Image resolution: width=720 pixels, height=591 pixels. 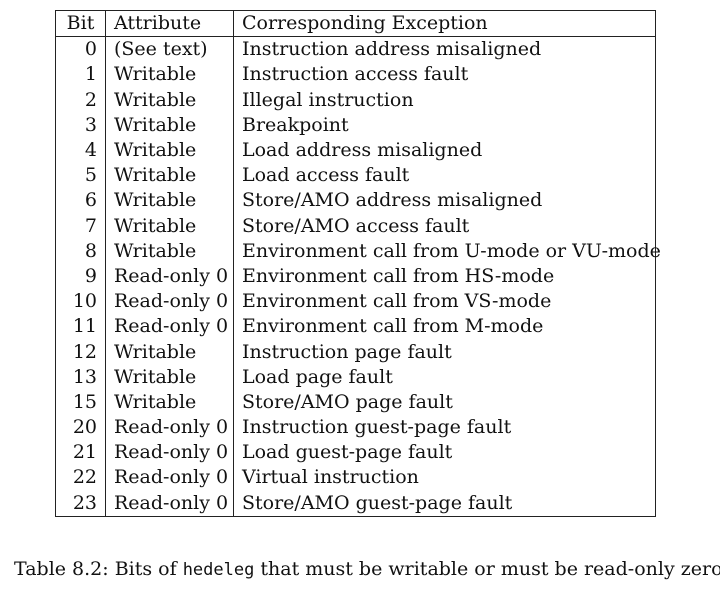 I want to click on exception-cell: Environment call from HS-mode, so click(x=398, y=275).